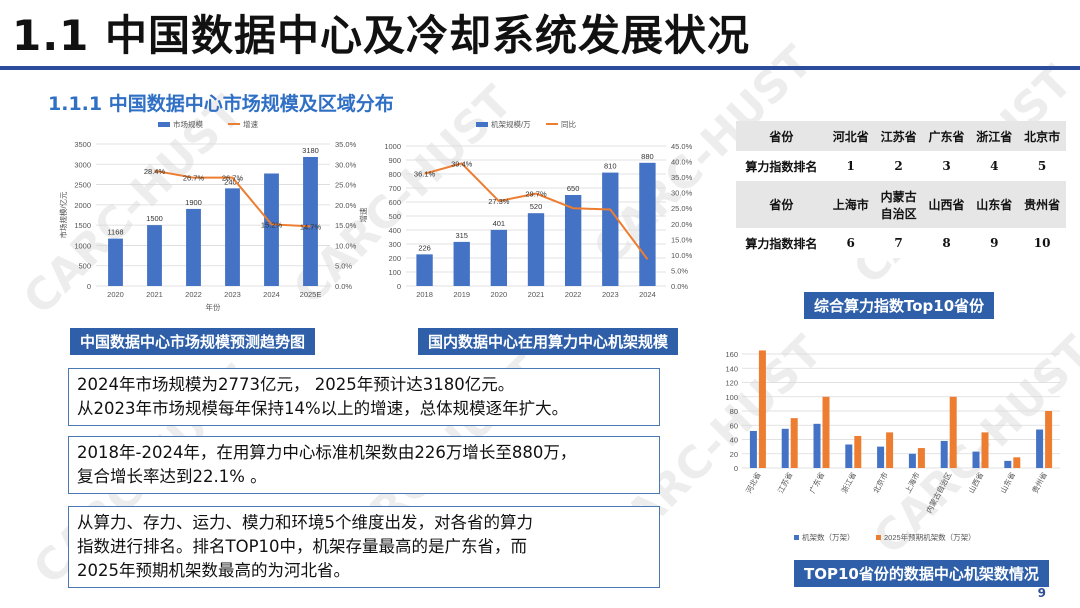 Image resolution: width=1080 pixels, height=608 pixels. What do you see at coordinates (63, 215) in the screenshot?
I see `y-axis-label: 市场规模/亿元` at bounding box center [63, 215].